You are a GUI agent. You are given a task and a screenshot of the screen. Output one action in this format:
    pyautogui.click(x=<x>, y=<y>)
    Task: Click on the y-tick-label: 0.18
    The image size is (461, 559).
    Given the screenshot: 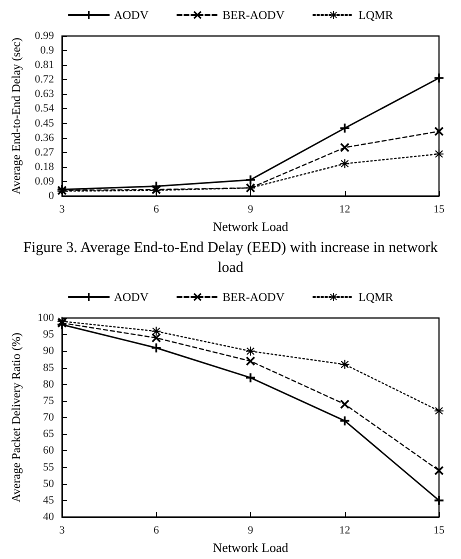 What is the action you would take?
    pyautogui.click(x=44, y=166)
    